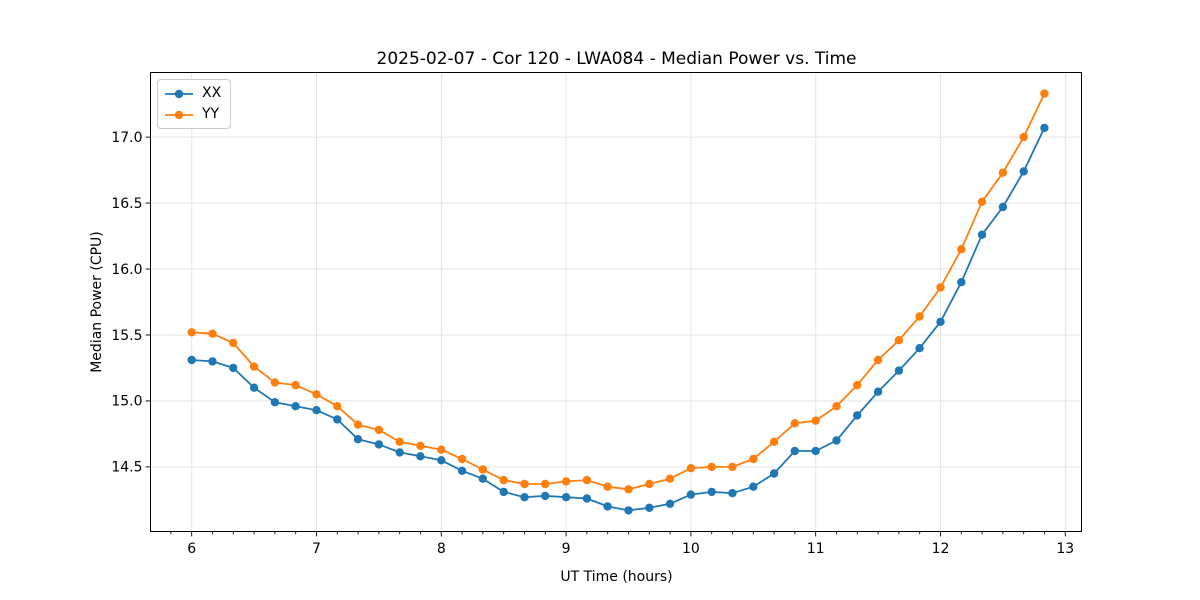  Describe the element at coordinates (616, 577) in the screenshot. I see `x-axis-label: UT Time (hours)` at that location.